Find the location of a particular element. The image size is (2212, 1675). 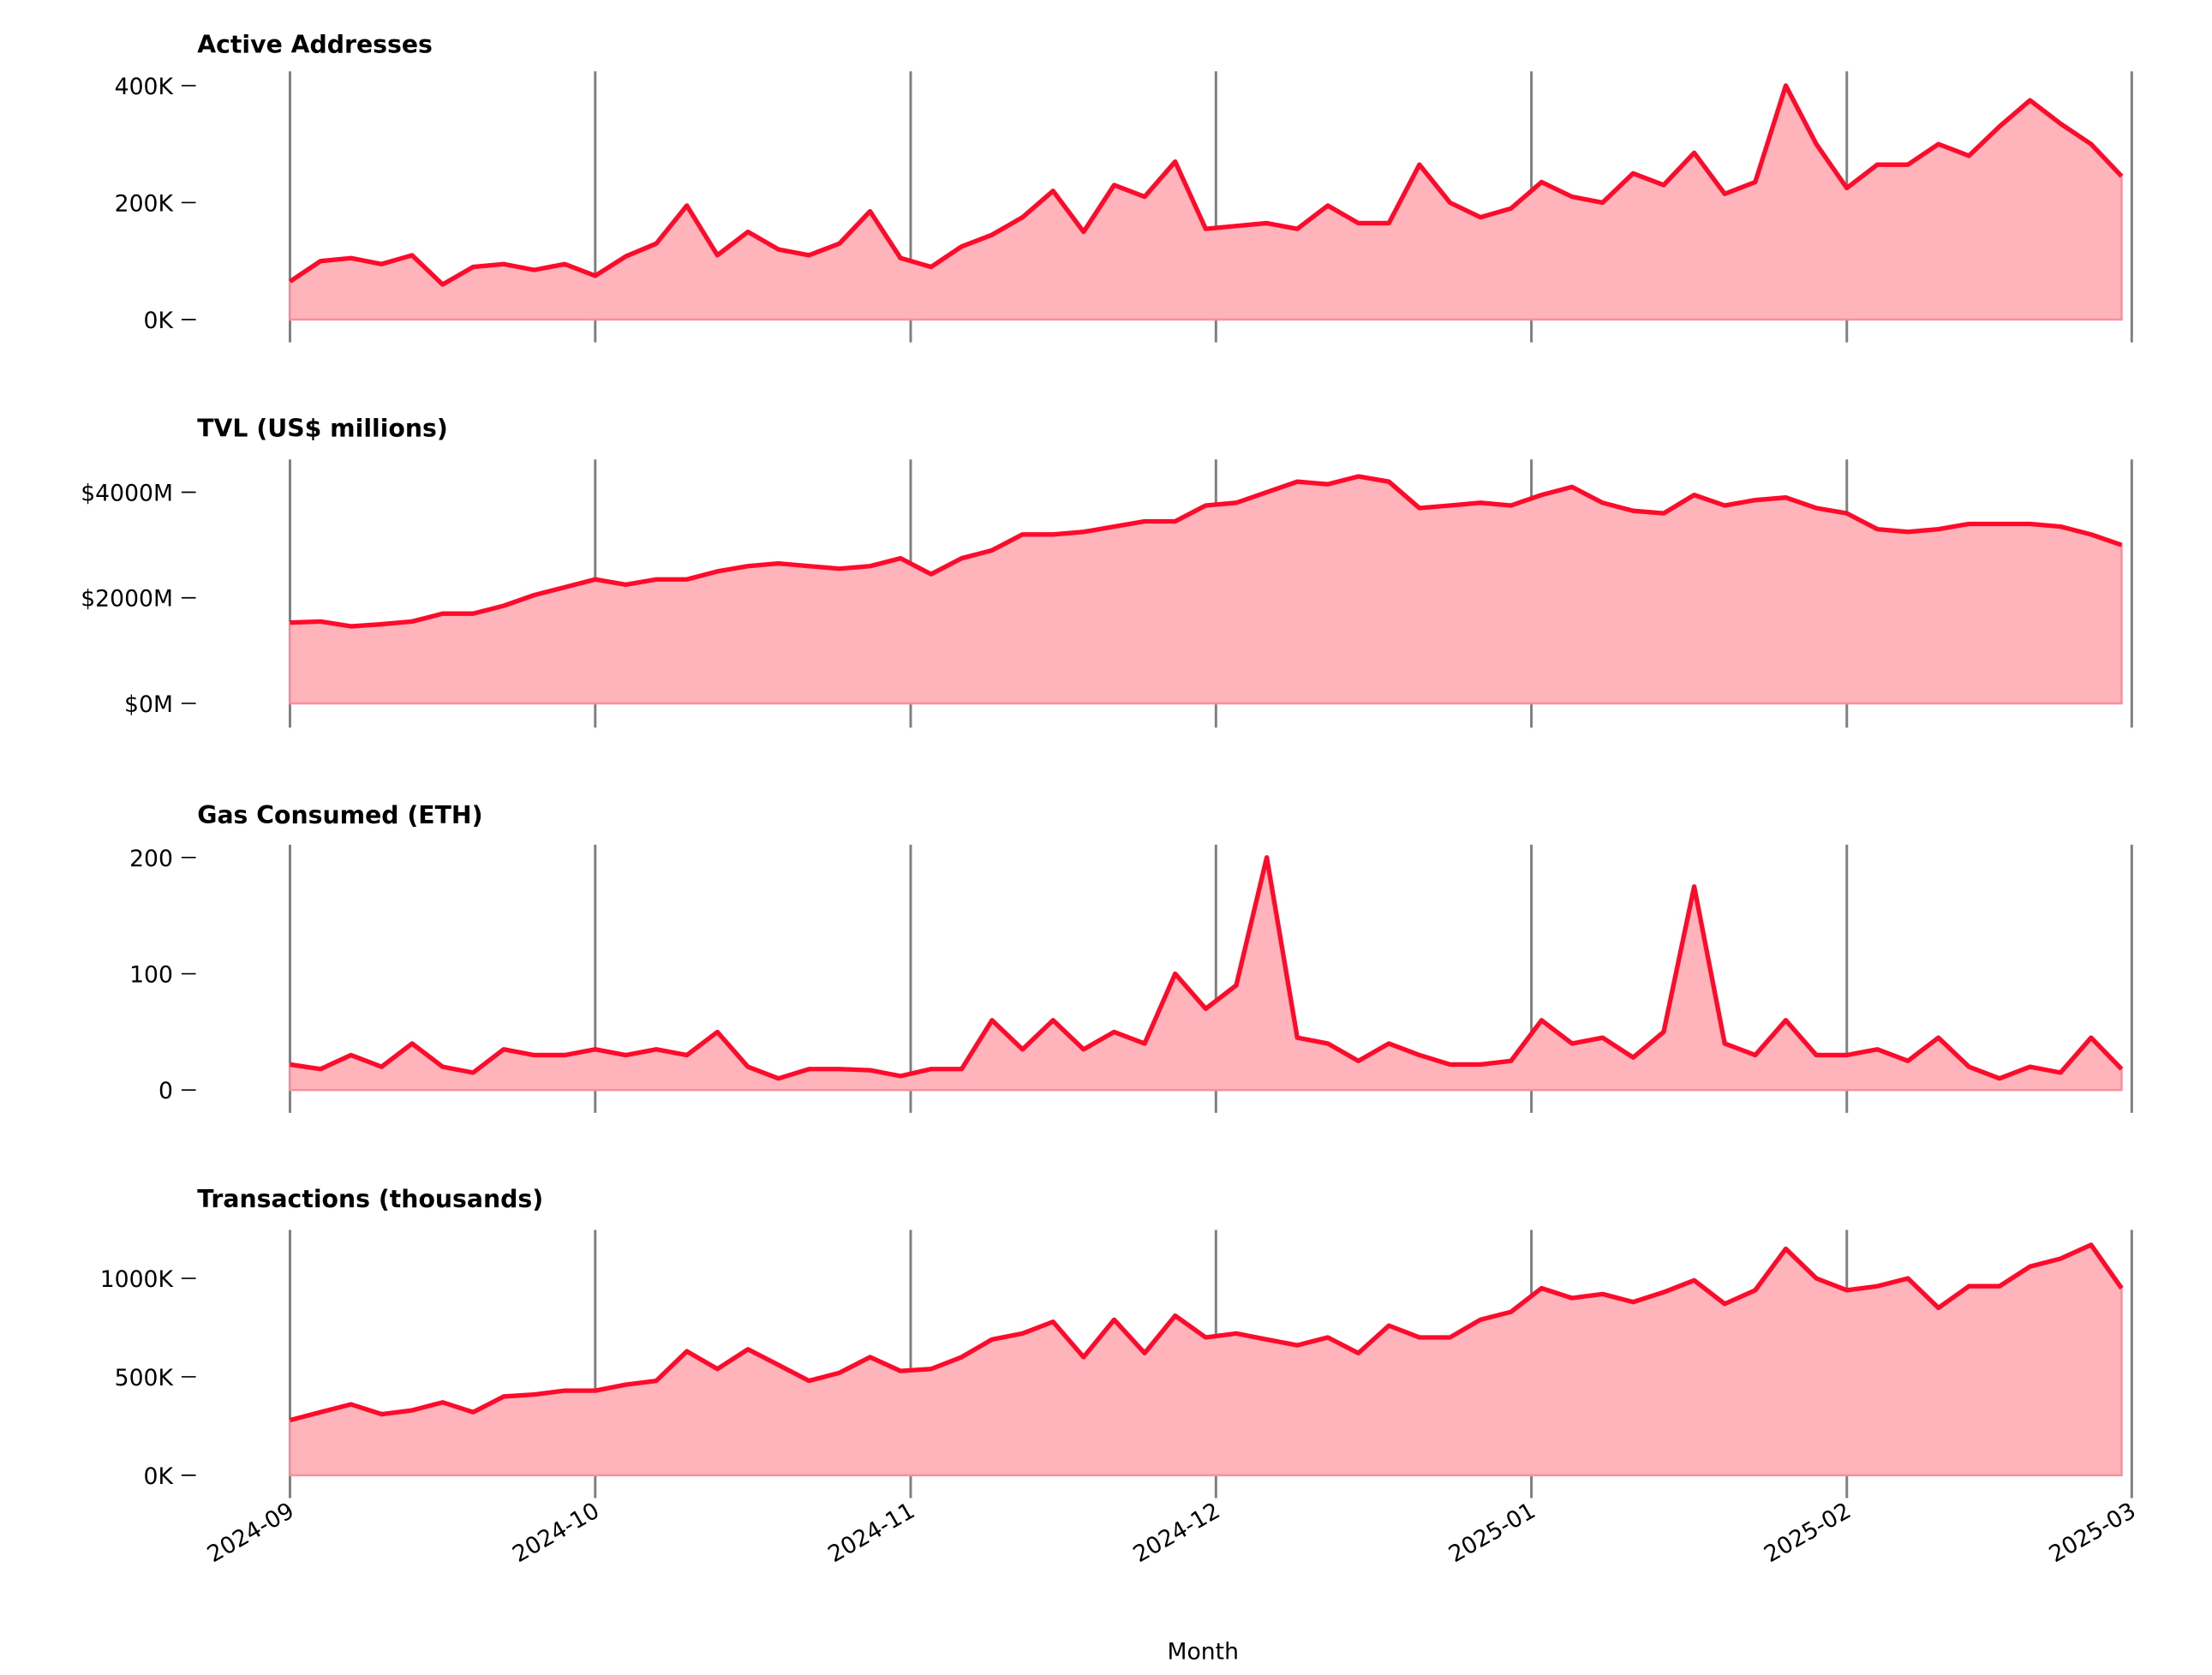

x-tick-label: 2025-02 is located at coordinates (1808, 1533).